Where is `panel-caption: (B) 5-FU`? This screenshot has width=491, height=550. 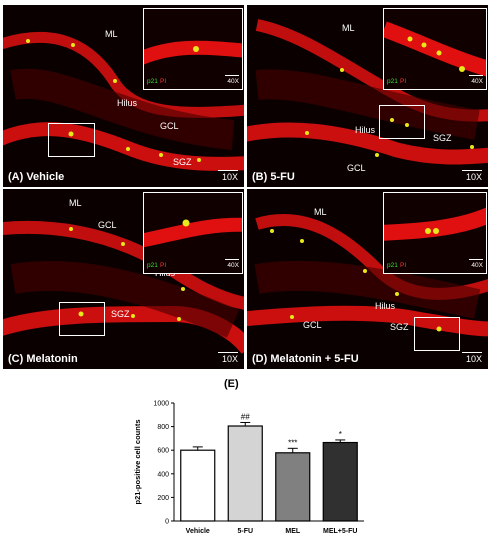 panel-caption: (B) 5-FU is located at coordinates (273, 177).